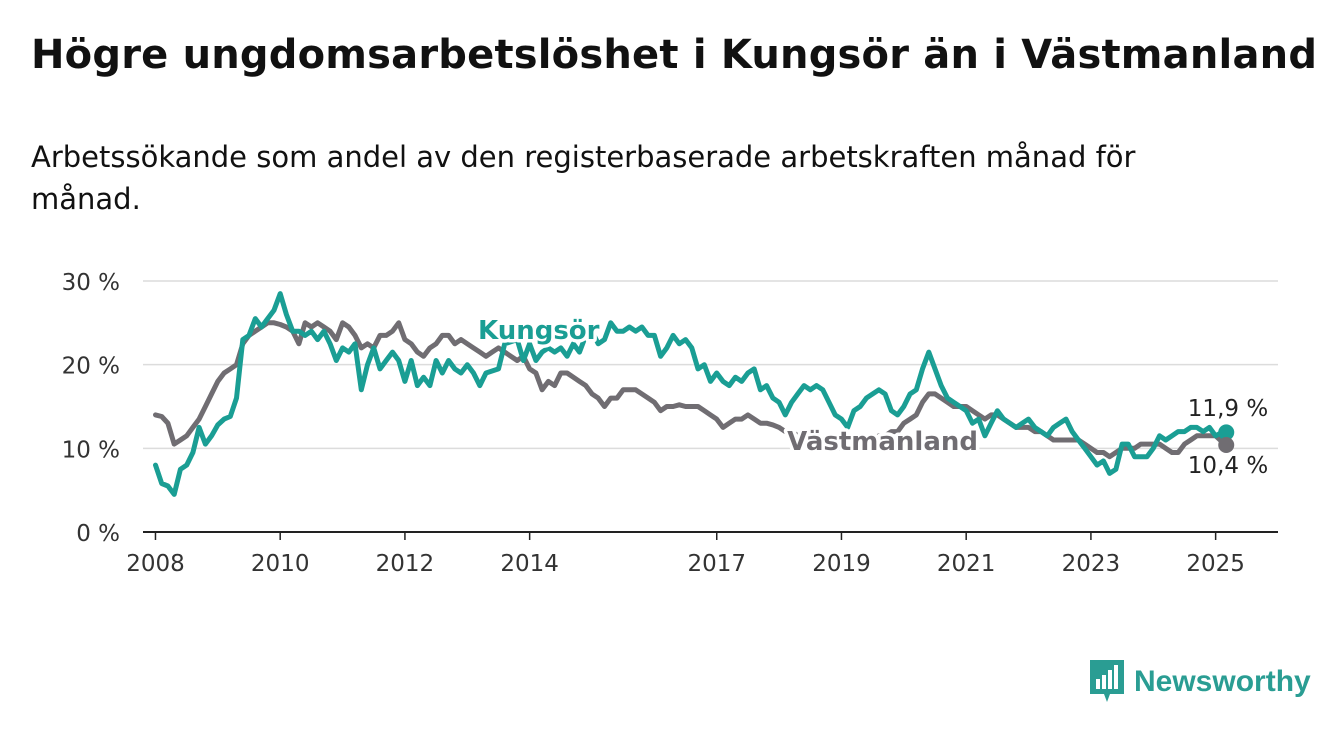 Image resolution: width=1340 pixels, height=734 pixels. I want to click on x-tick-label: 2017, so click(716, 564).